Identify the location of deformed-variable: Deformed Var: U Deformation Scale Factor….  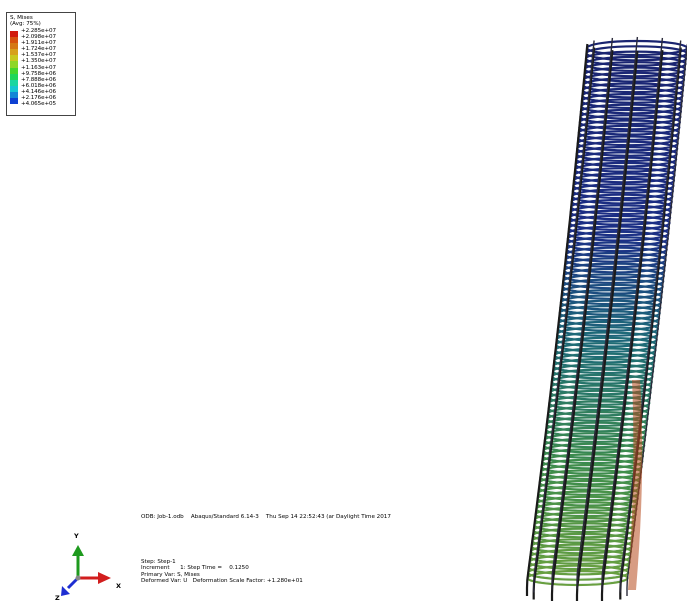
(222, 581).